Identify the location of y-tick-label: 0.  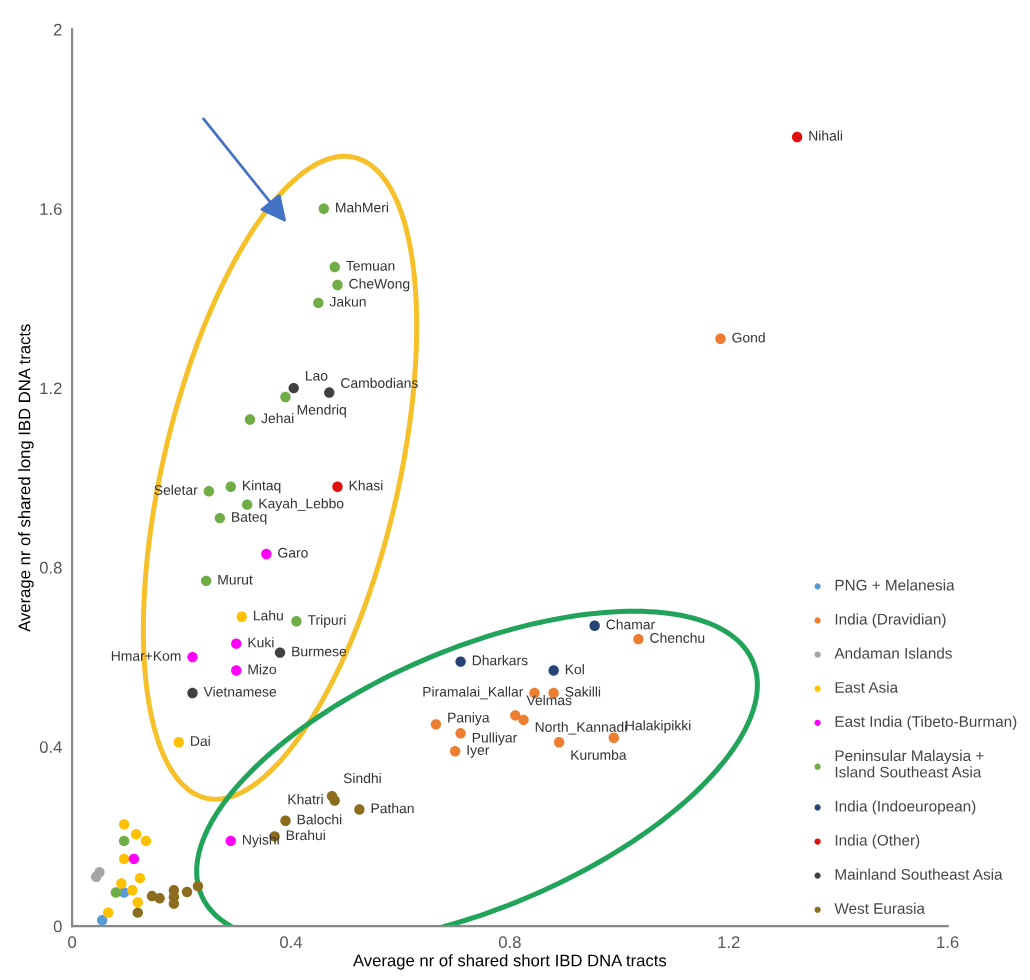
(57, 926).